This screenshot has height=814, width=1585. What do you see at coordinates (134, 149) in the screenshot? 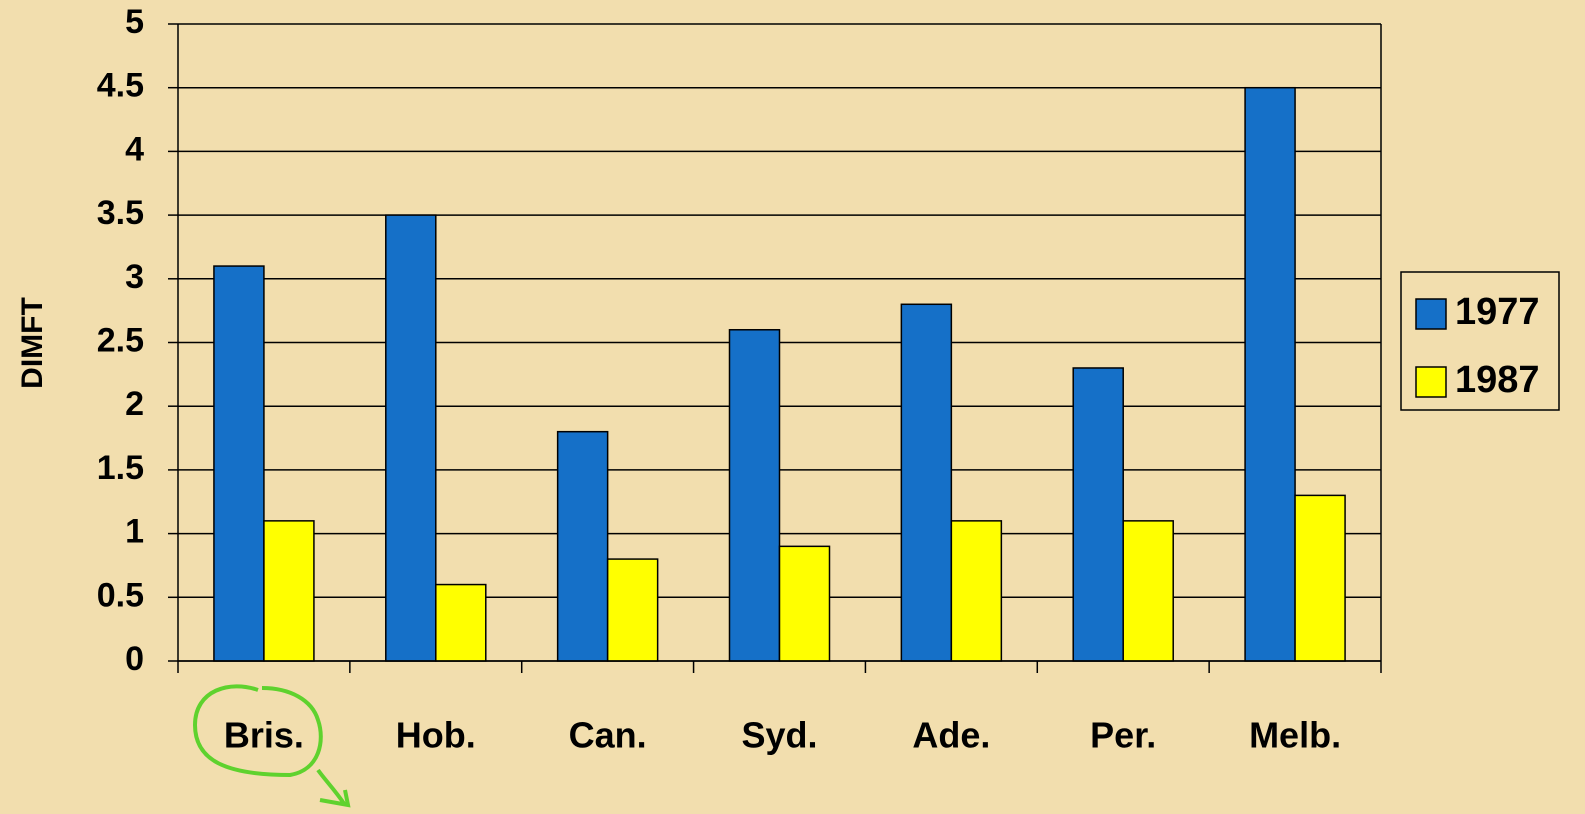
I see `y-tick-label: 4` at bounding box center [134, 149].